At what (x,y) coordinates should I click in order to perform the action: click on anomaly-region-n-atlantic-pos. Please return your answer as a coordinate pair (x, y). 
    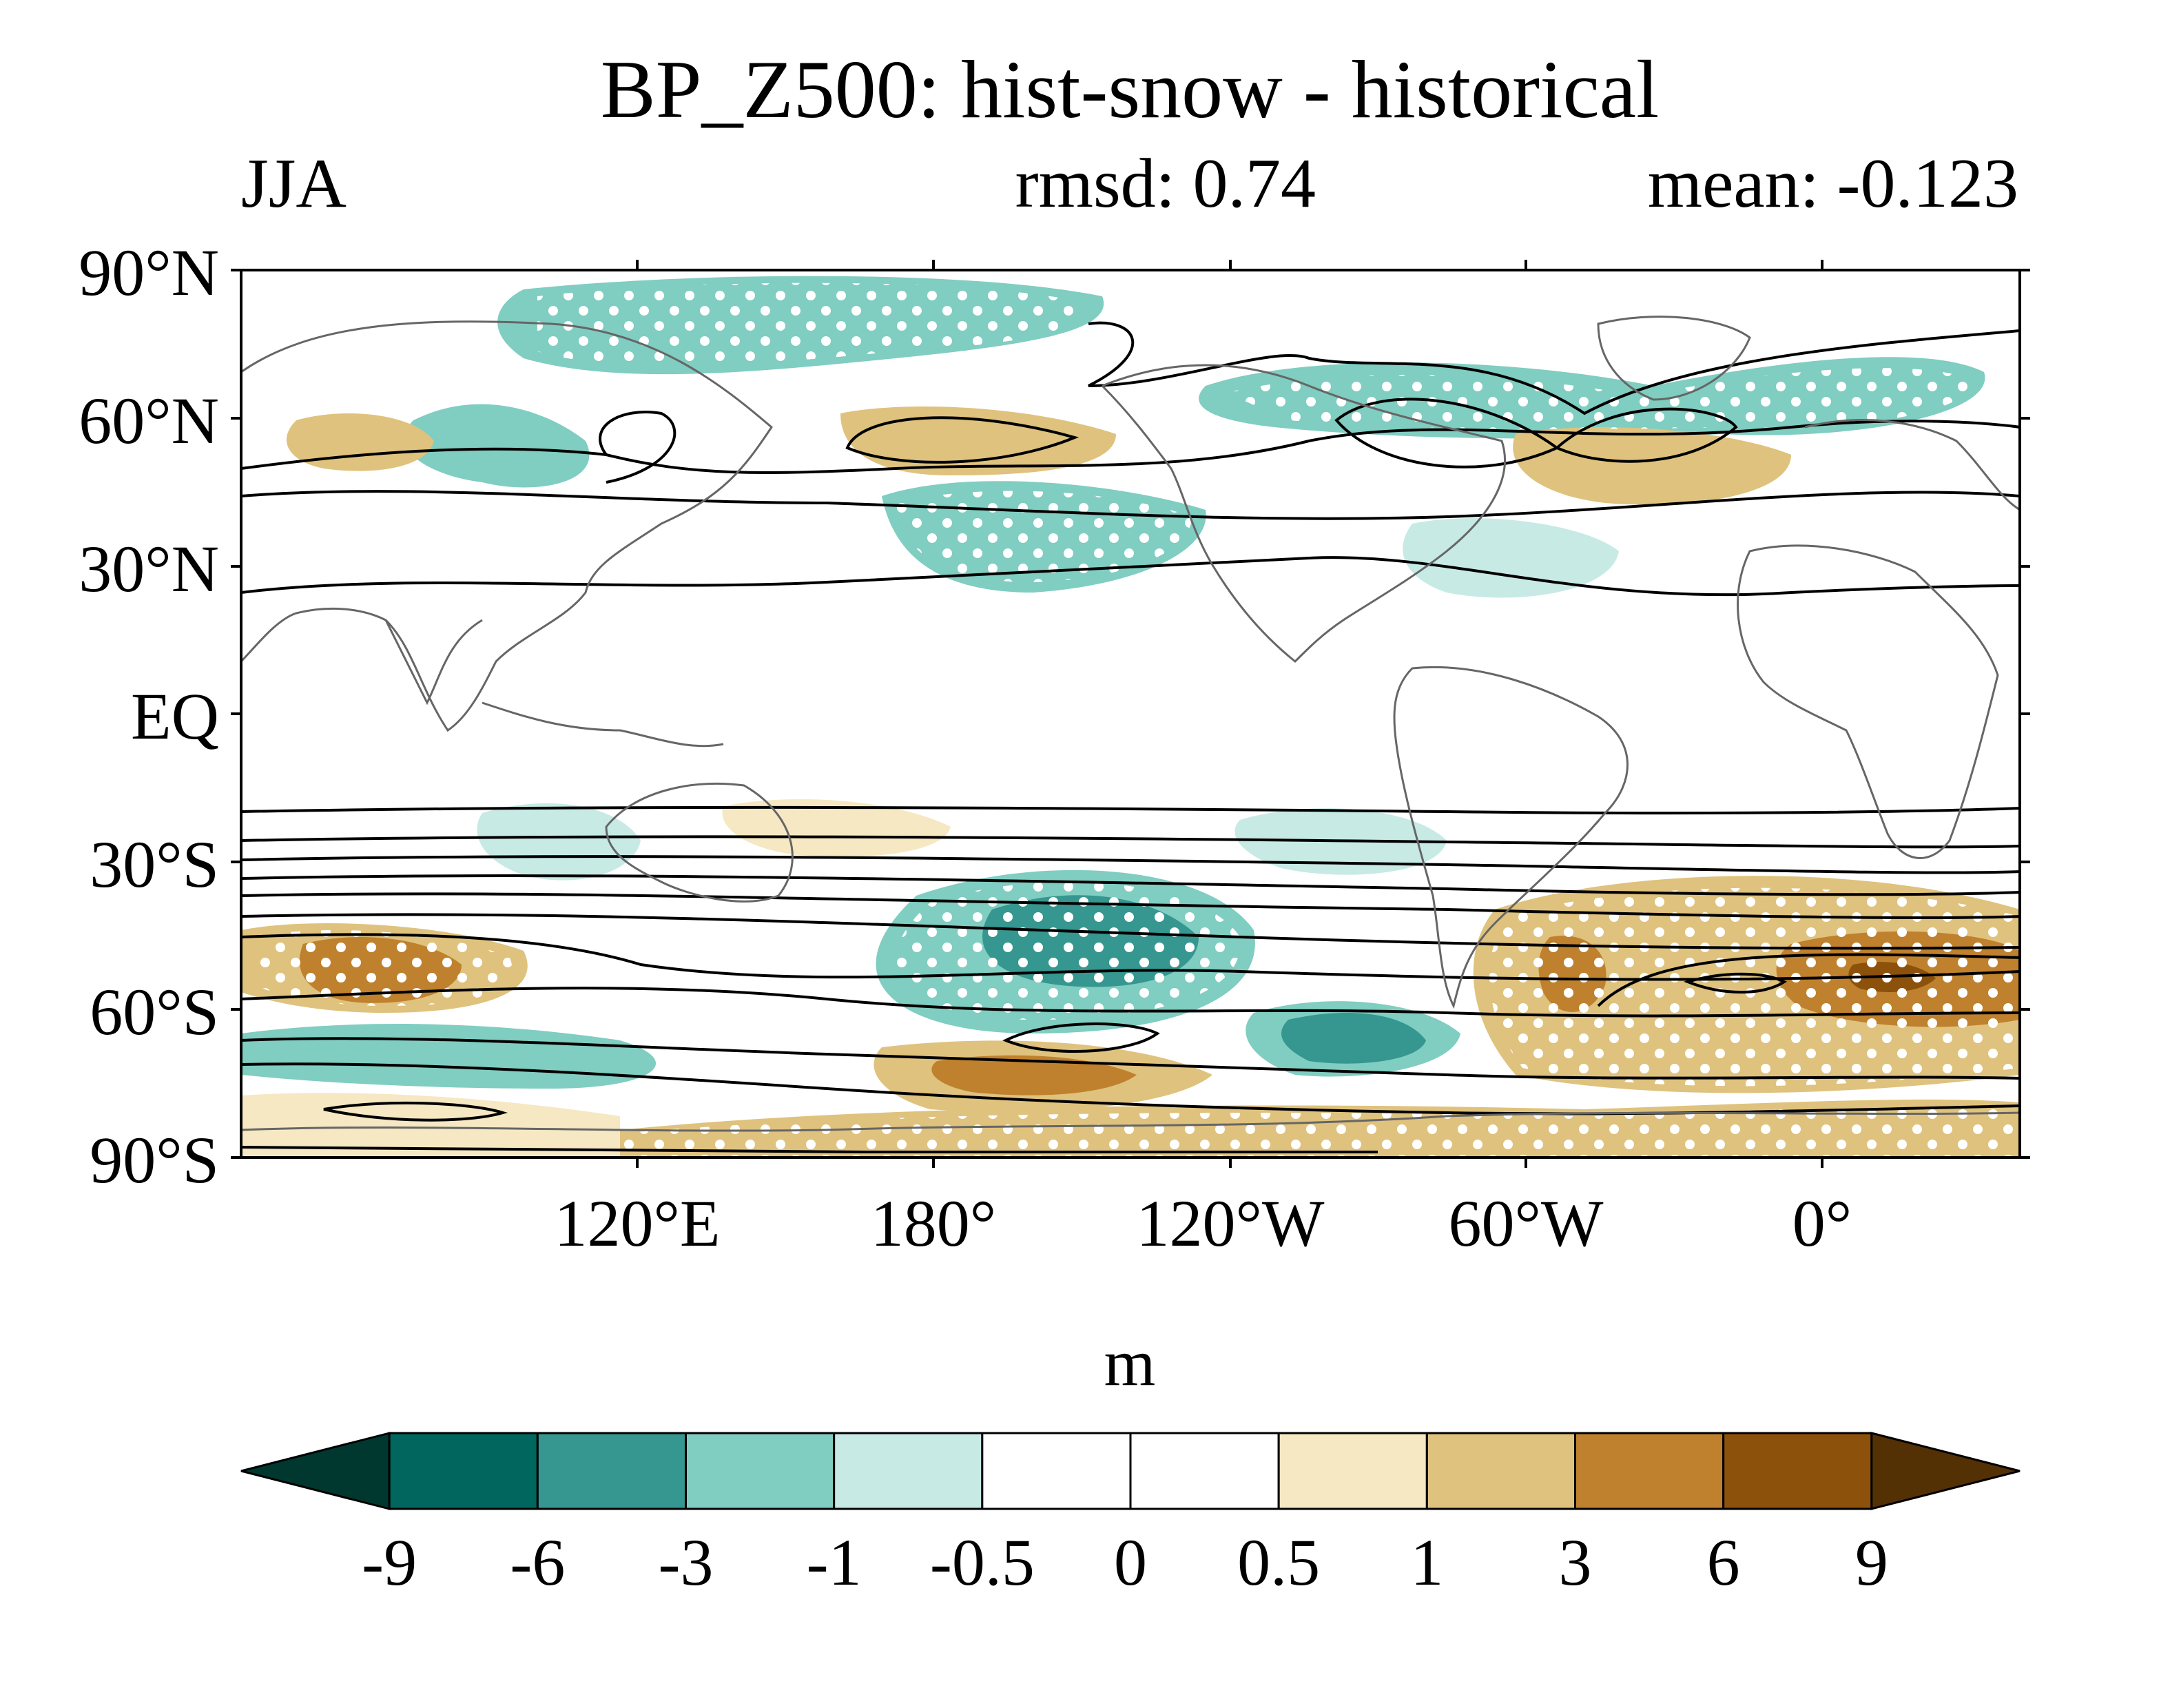
    Looking at the image, I should click on (1652, 466).